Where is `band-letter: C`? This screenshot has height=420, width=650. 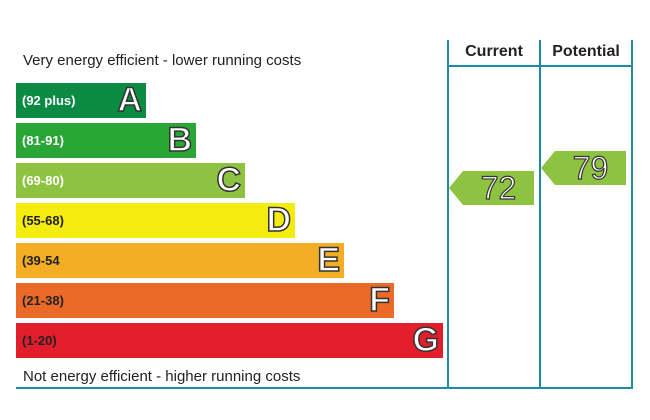 band-letter: C is located at coordinates (229, 180).